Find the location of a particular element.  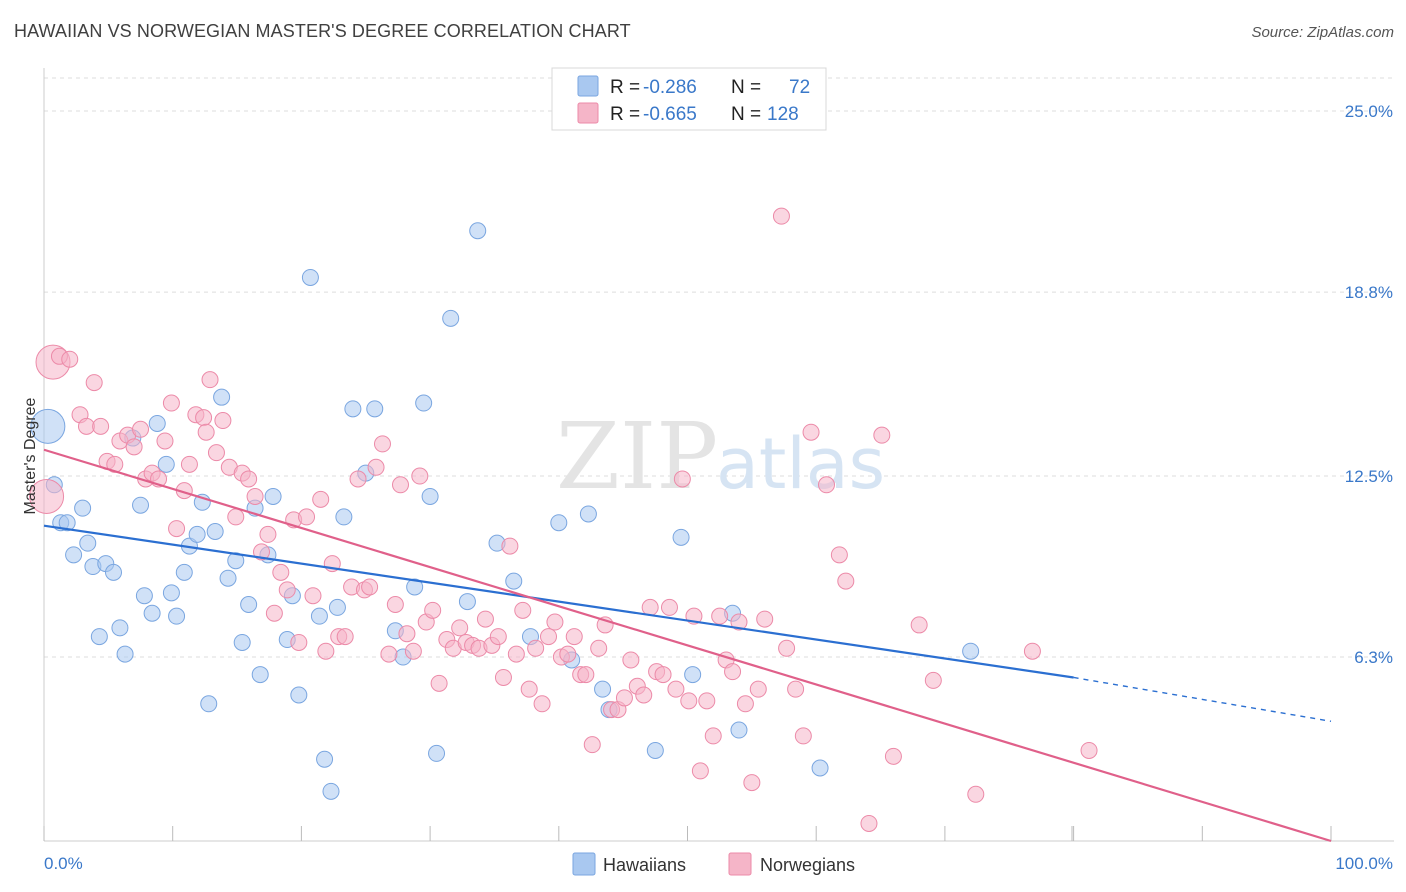

x-tick-label-min: 0.0% is located at coordinates (63, 863).